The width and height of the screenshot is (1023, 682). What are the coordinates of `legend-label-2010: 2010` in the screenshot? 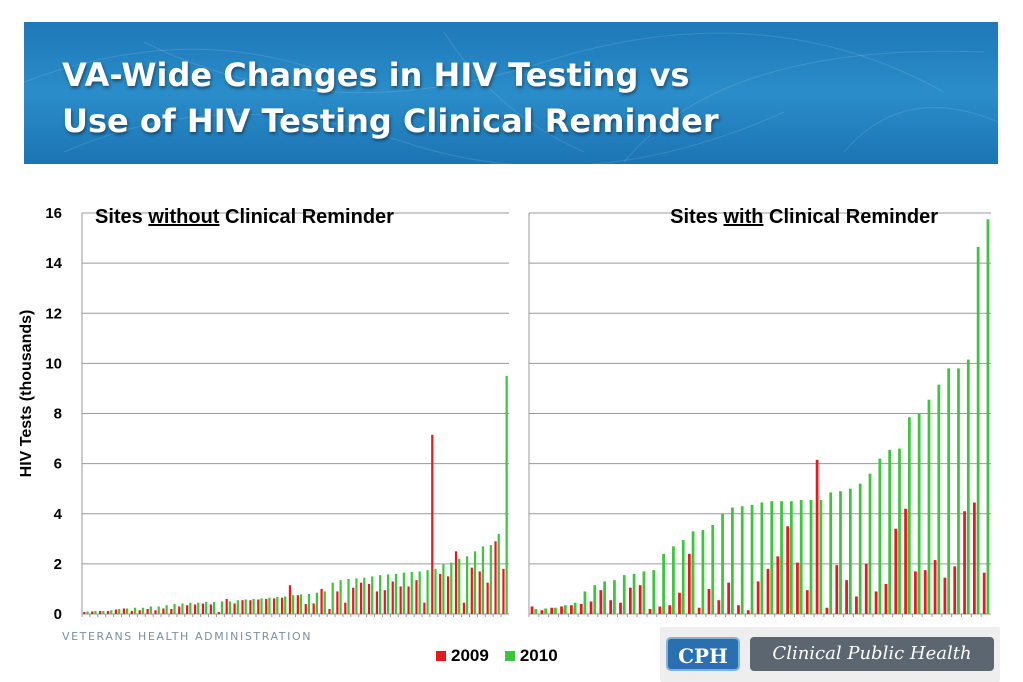 It's located at (538, 655).